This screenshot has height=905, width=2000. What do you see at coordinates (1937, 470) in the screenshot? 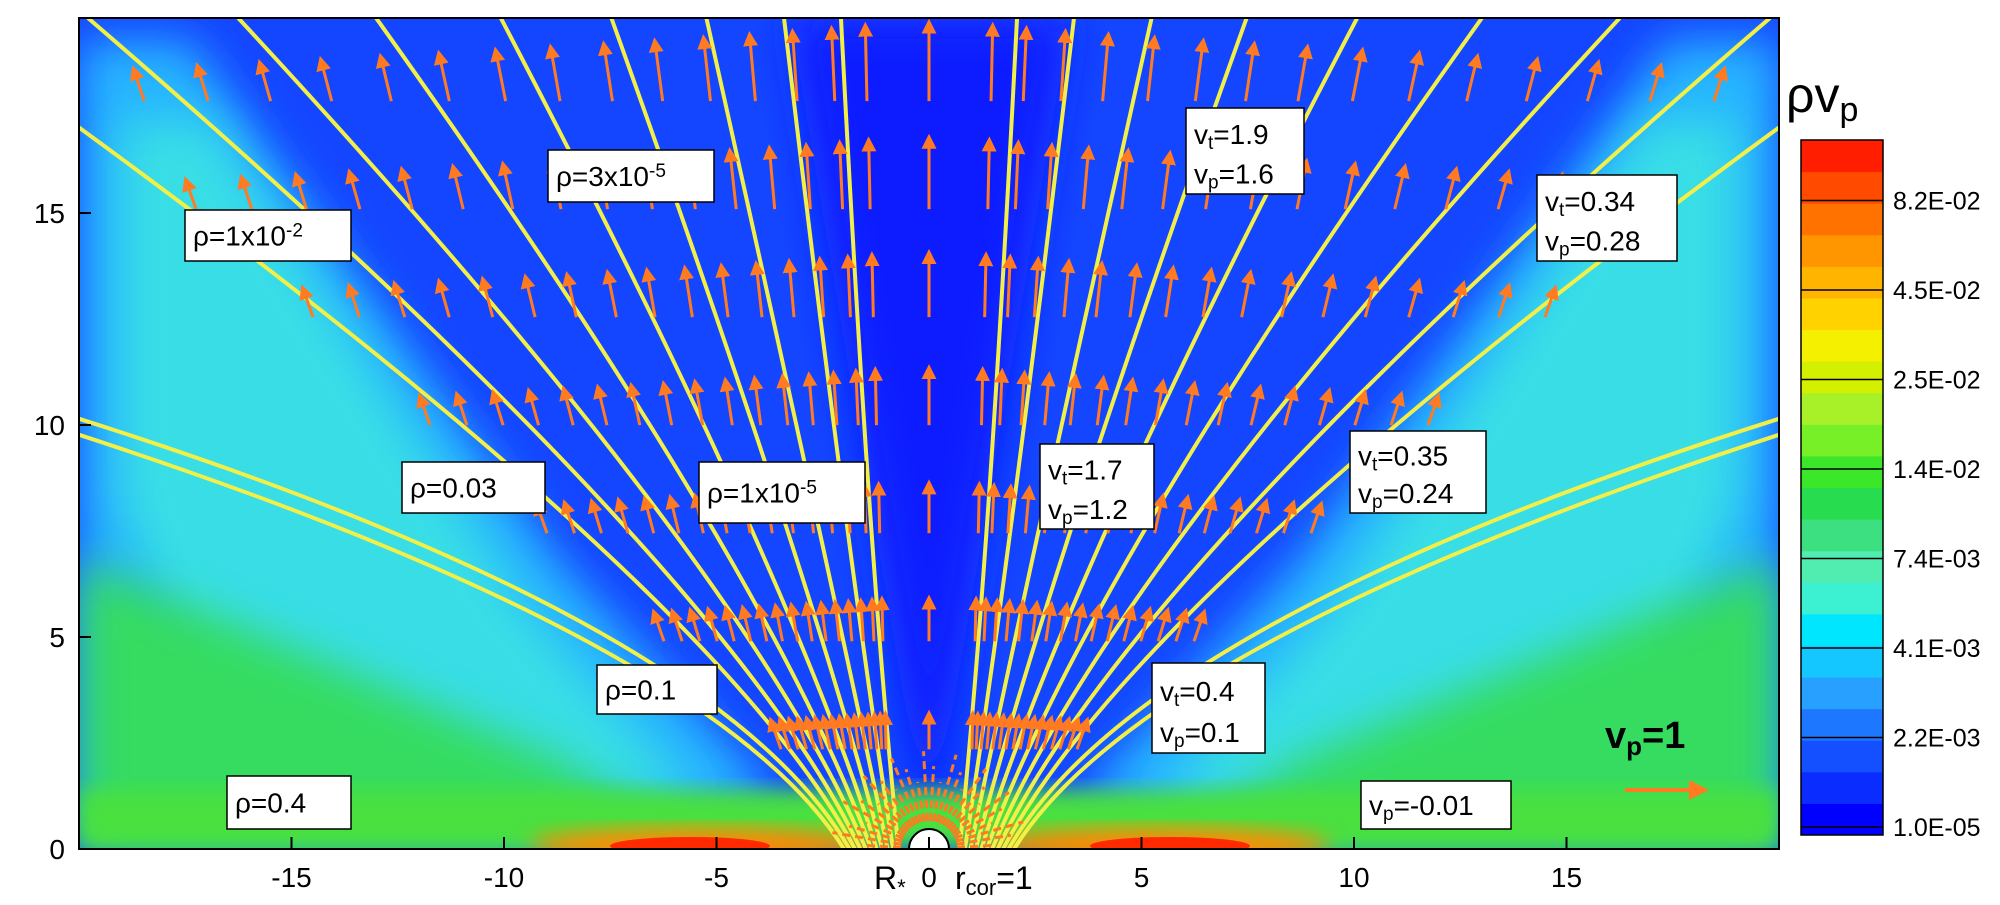
I see `colorbar-tick-label: 1.4E-02` at bounding box center [1937, 470].